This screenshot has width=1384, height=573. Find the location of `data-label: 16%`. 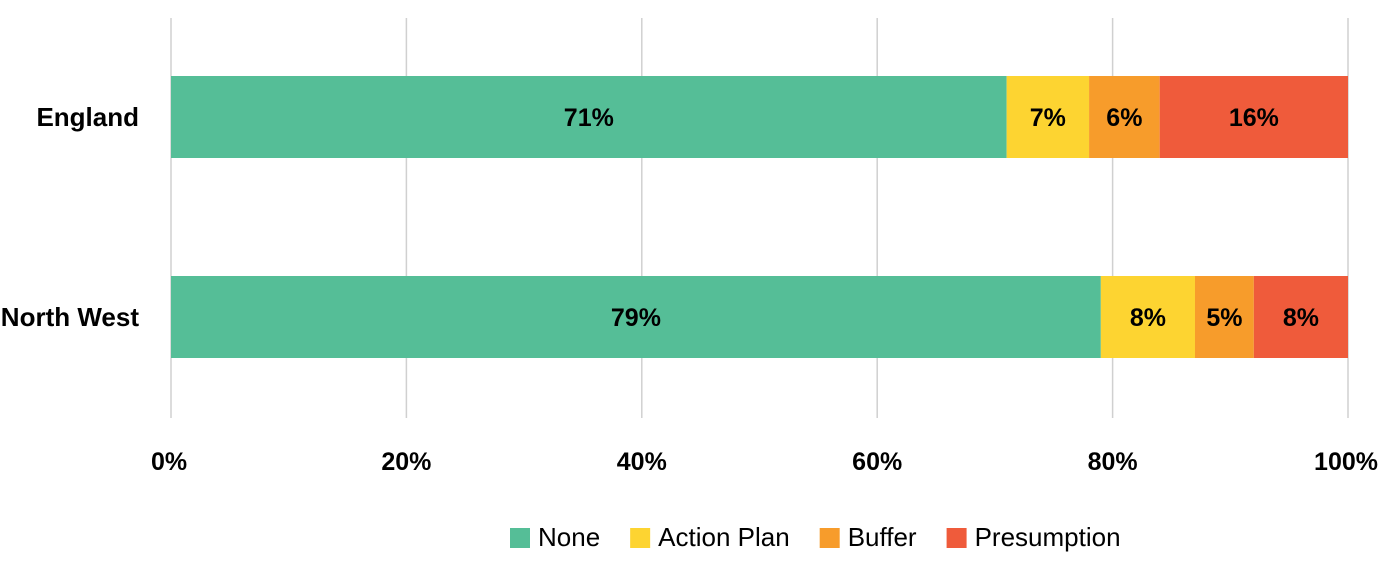

data-label: 16% is located at coordinates (1254, 118).